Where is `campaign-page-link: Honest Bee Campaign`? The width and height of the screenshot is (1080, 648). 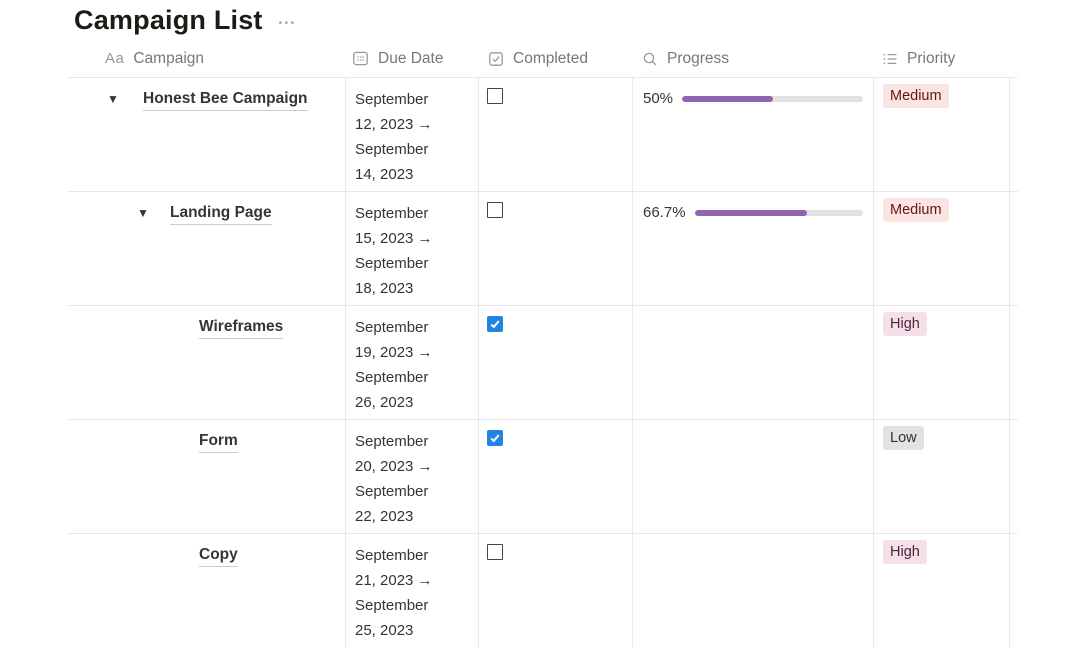 campaign-page-link: Honest Bee Campaign is located at coordinates (225, 99).